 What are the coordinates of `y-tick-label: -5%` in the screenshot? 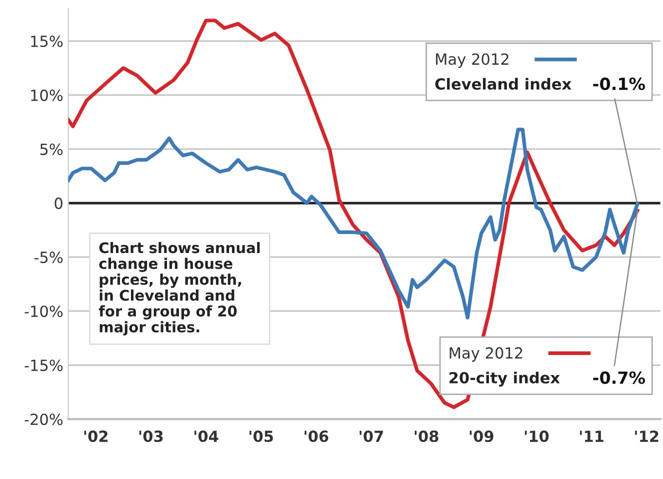 It's located at (48, 258).